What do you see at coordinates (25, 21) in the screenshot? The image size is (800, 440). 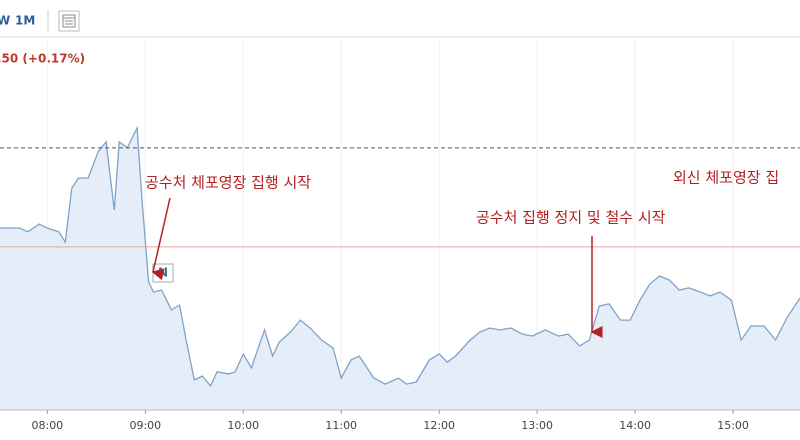 I see `range-button: 1M` at bounding box center [25, 21].